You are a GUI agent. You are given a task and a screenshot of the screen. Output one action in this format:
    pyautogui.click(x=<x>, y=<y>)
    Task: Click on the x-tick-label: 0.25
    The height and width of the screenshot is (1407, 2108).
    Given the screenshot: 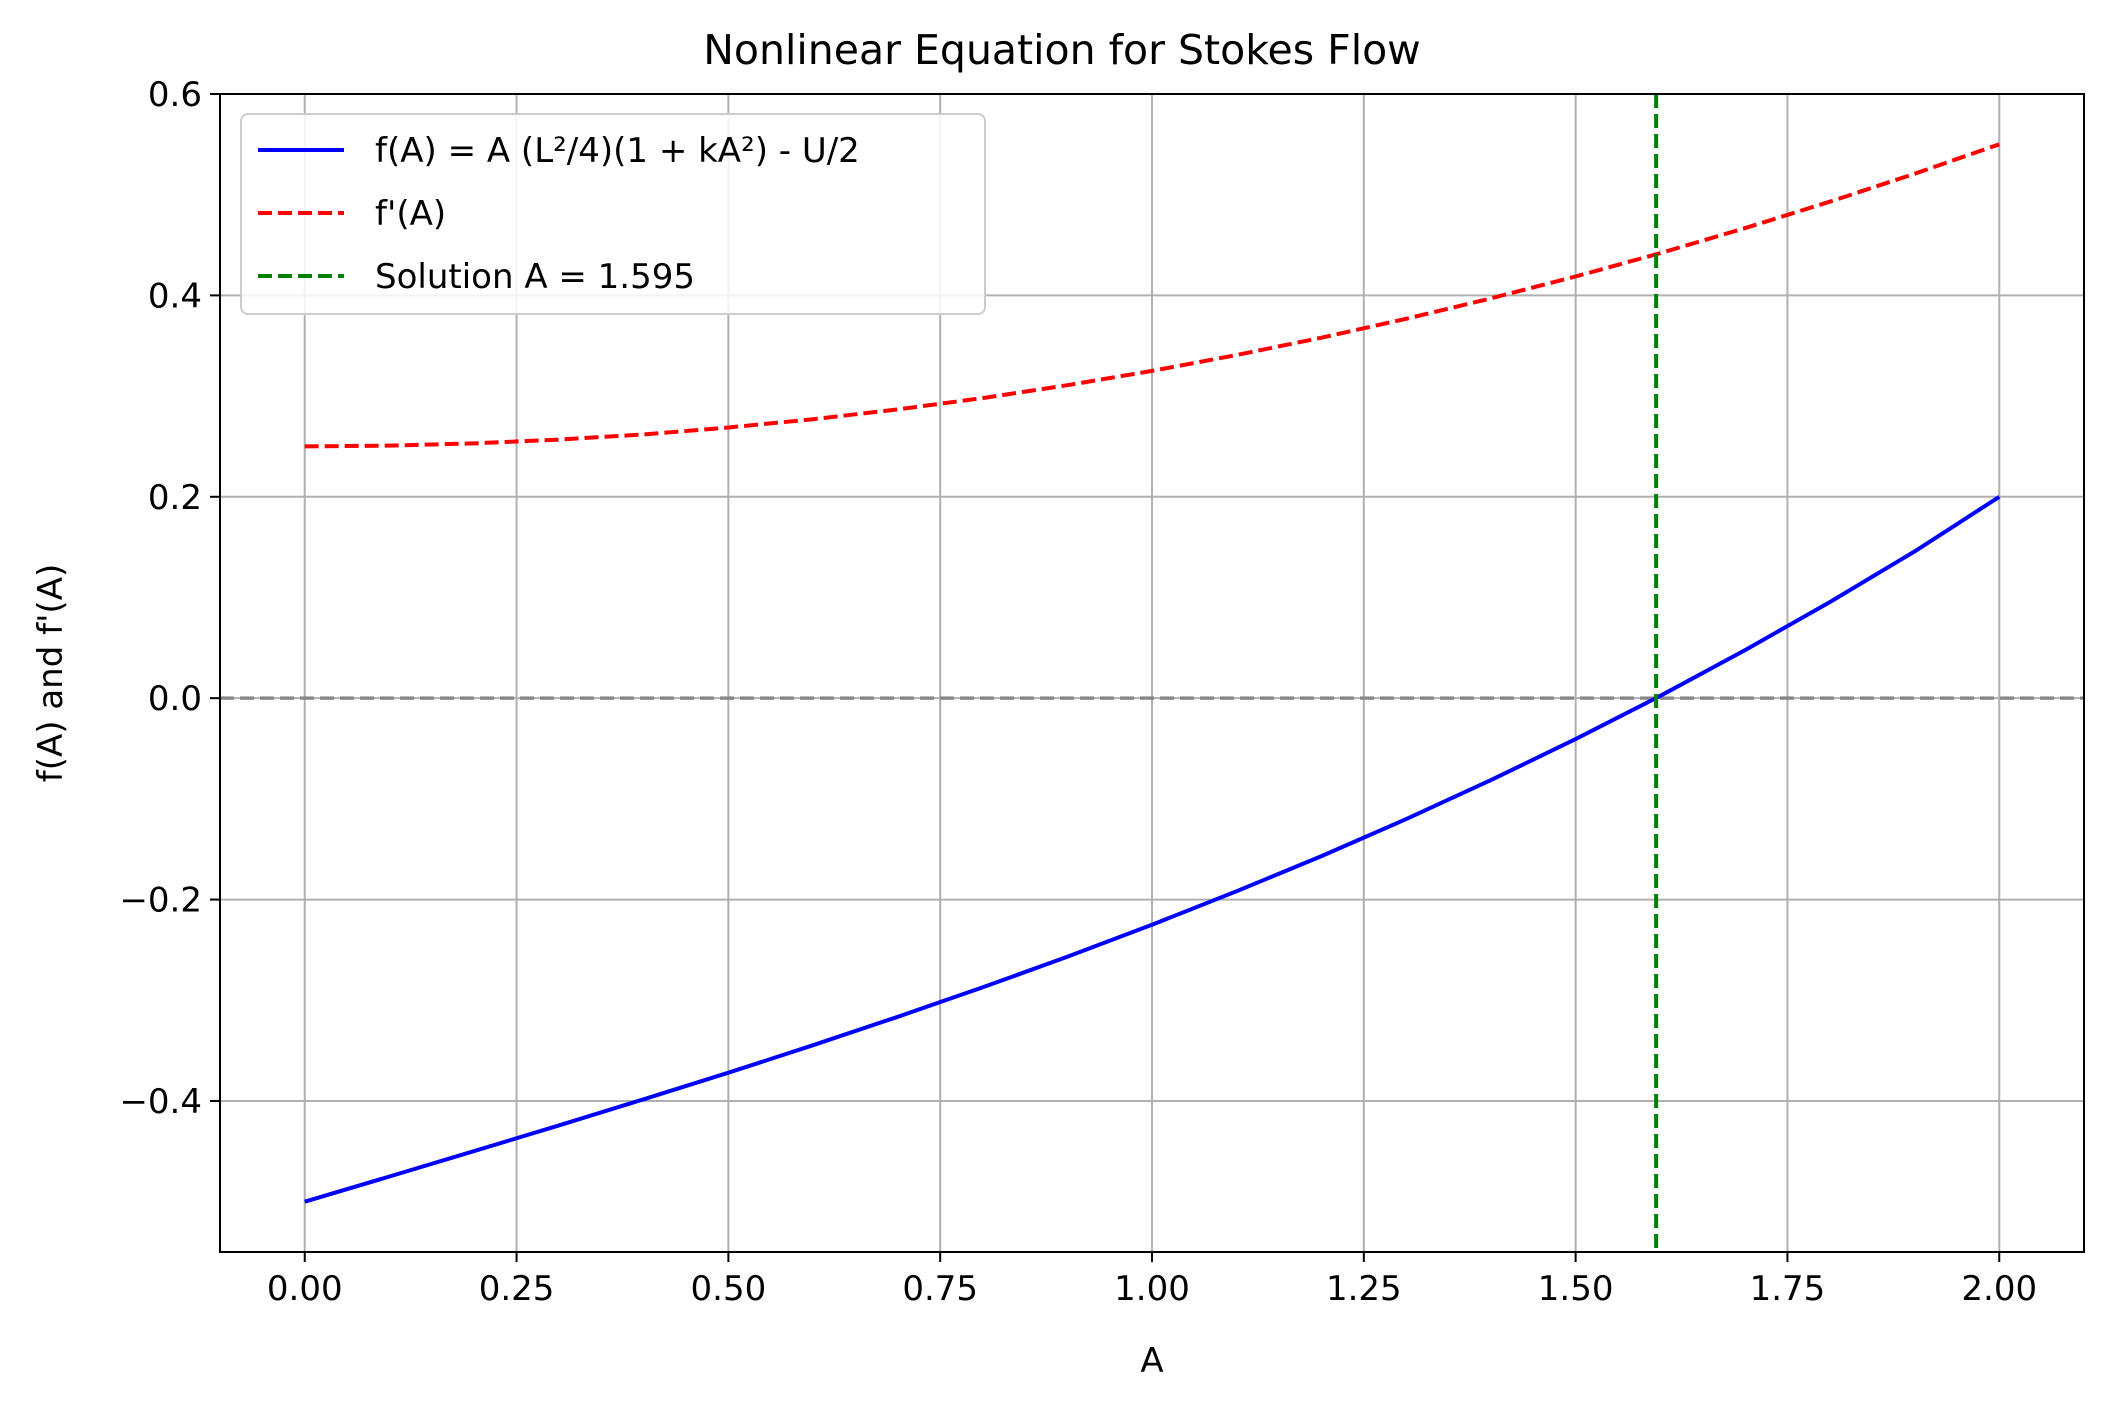 What is the action you would take?
    pyautogui.click(x=517, y=1289)
    